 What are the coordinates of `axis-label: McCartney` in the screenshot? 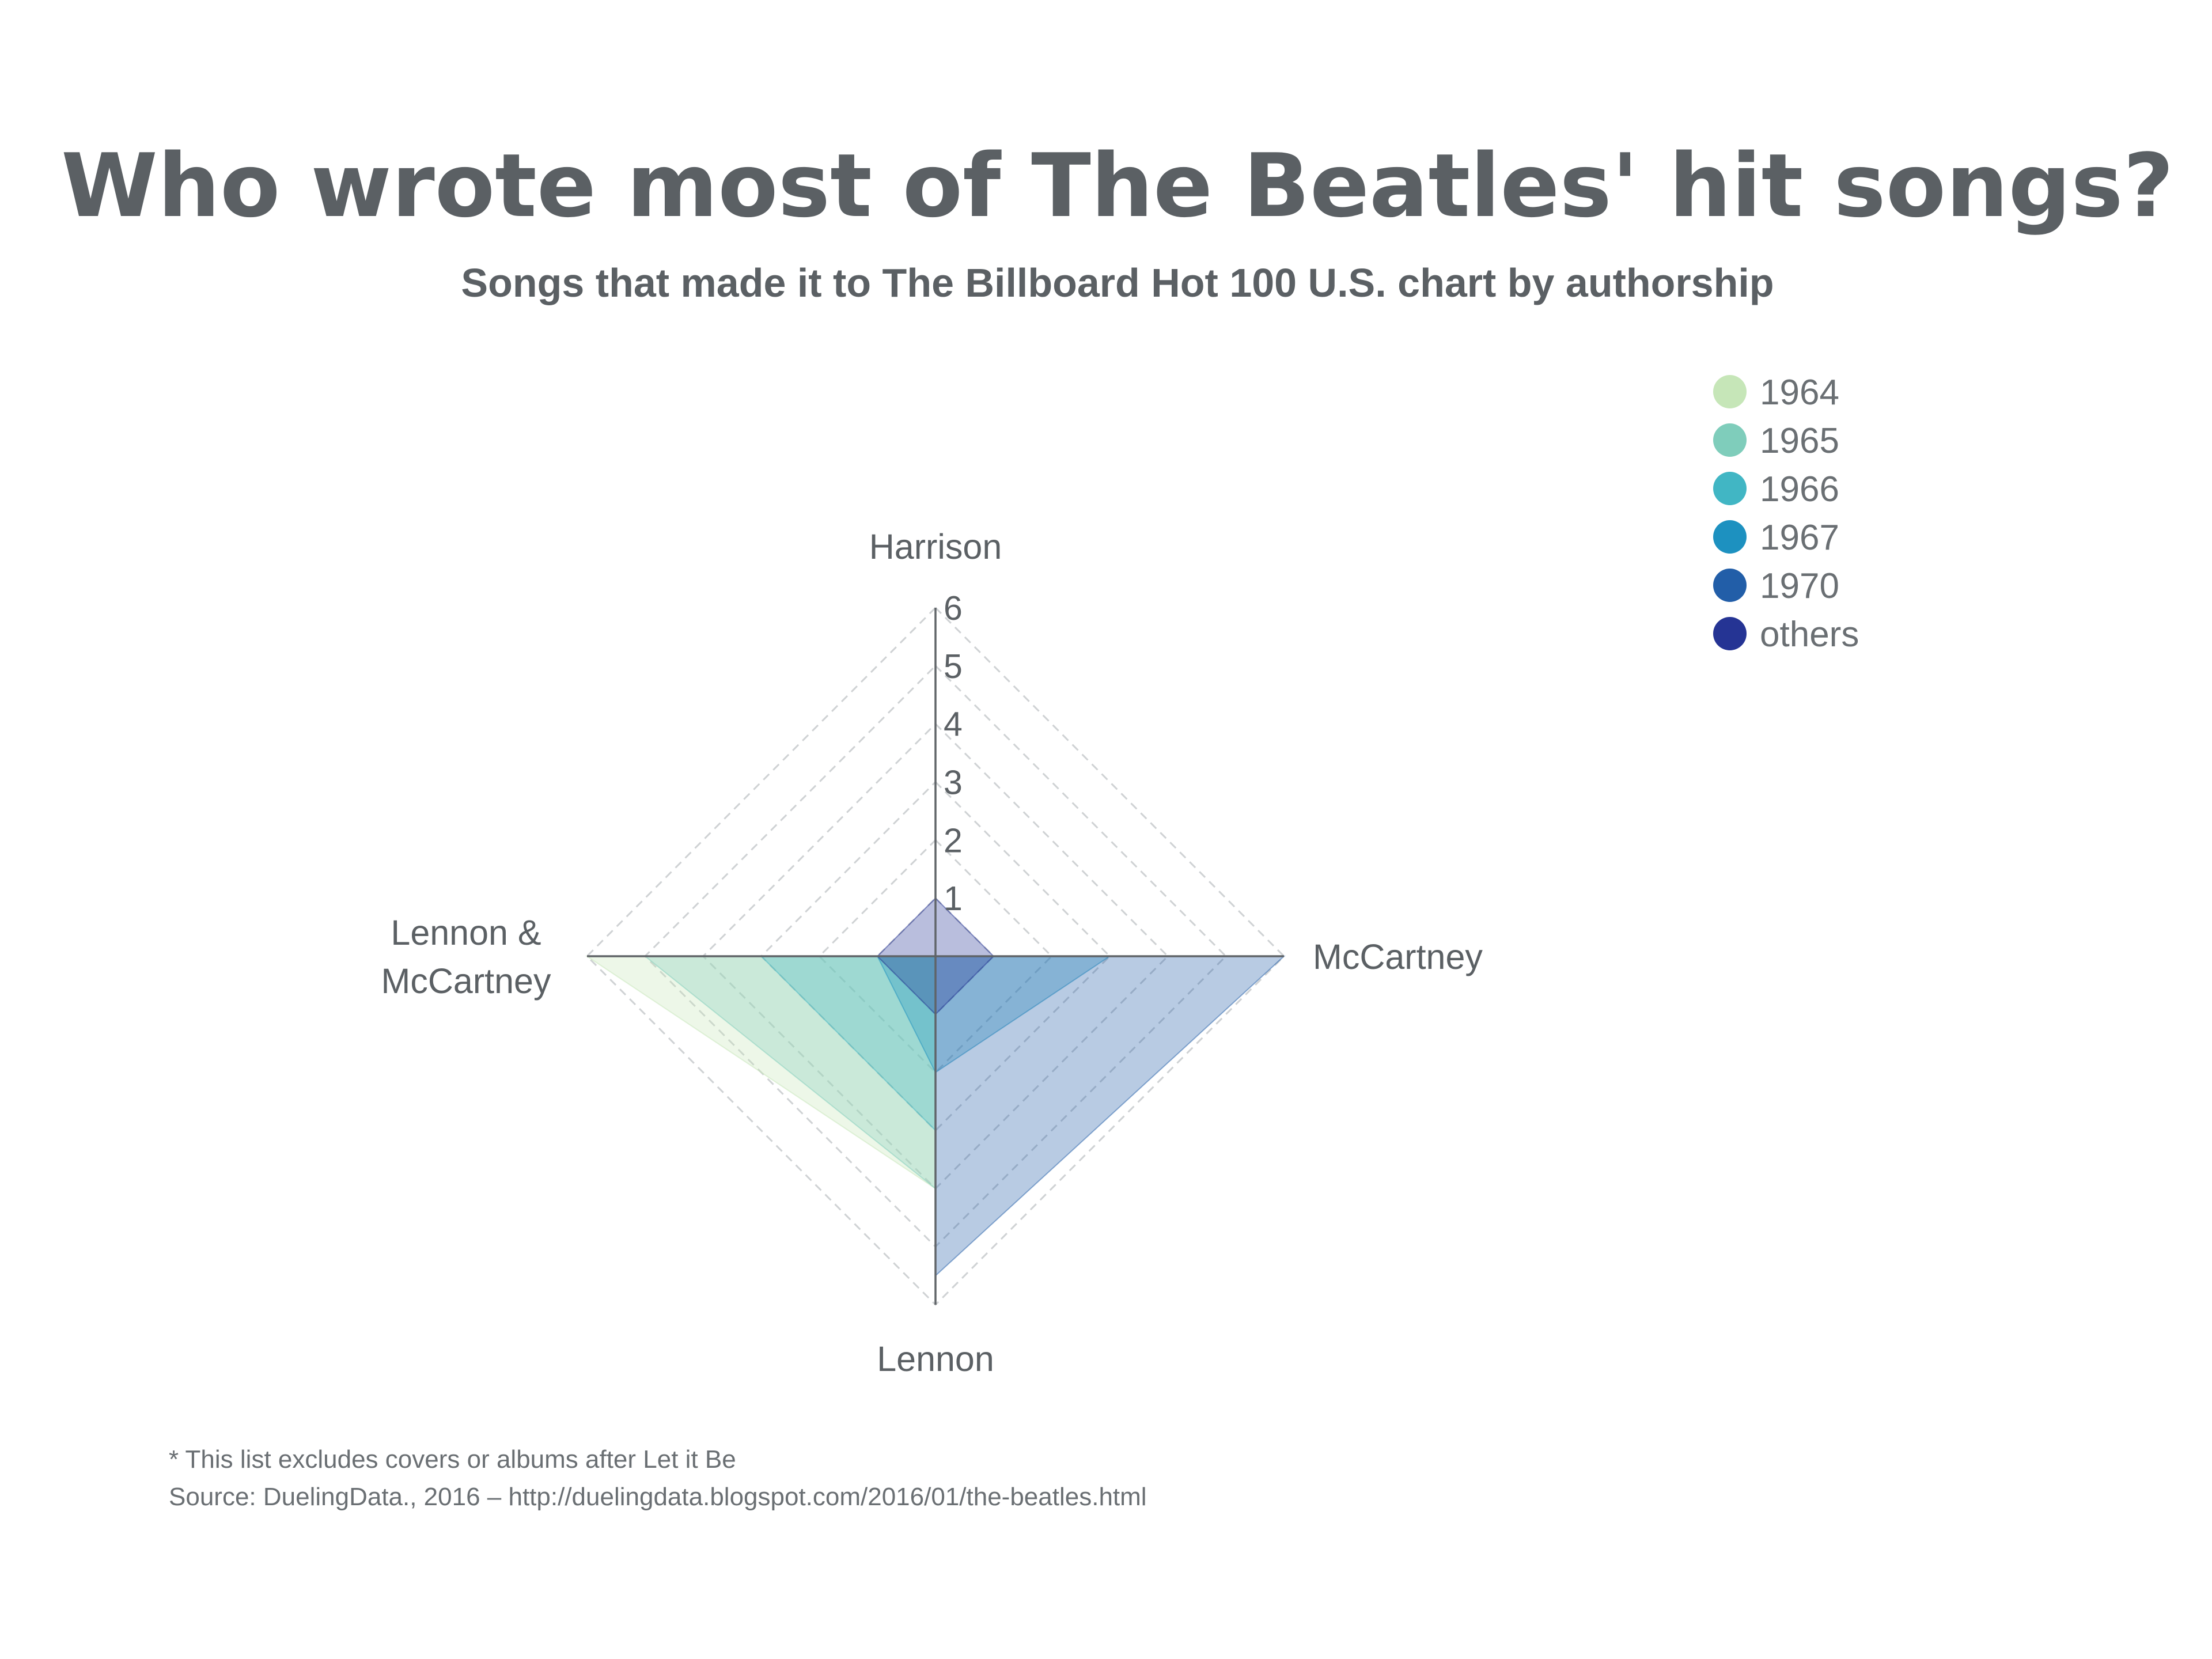 It's located at (1398, 956).